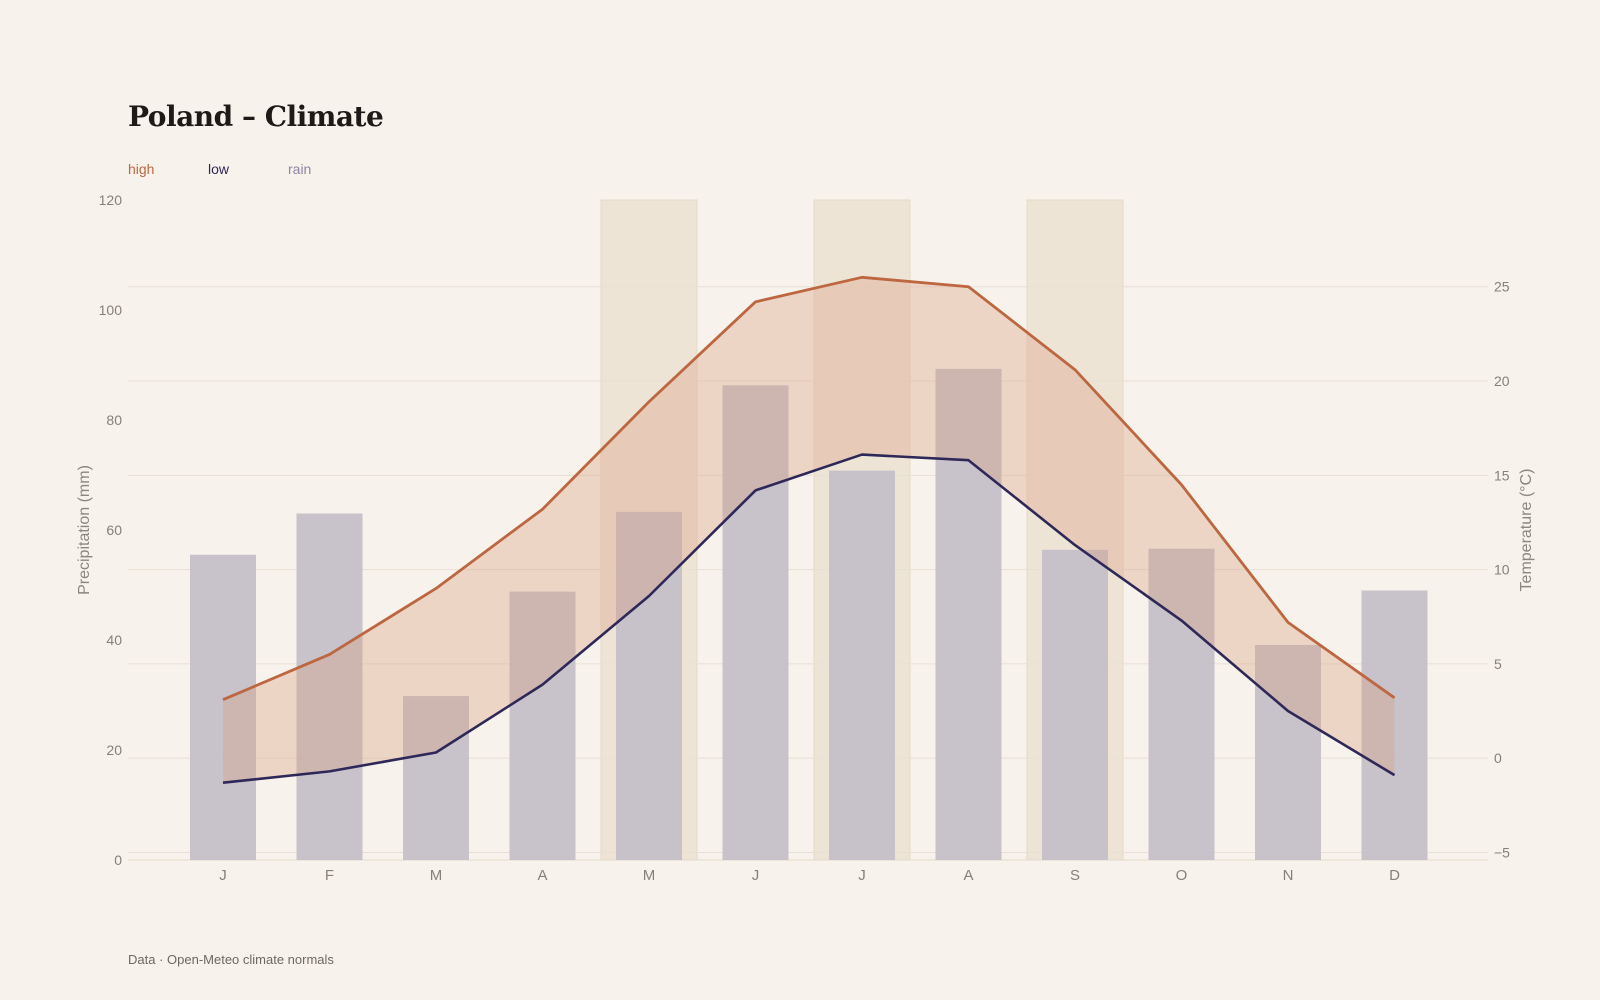 This screenshot has width=1600, height=1000. Describe the element at coordinates (300, 169) in the screenshot. I see `legend-item-rain: rain` at that location.